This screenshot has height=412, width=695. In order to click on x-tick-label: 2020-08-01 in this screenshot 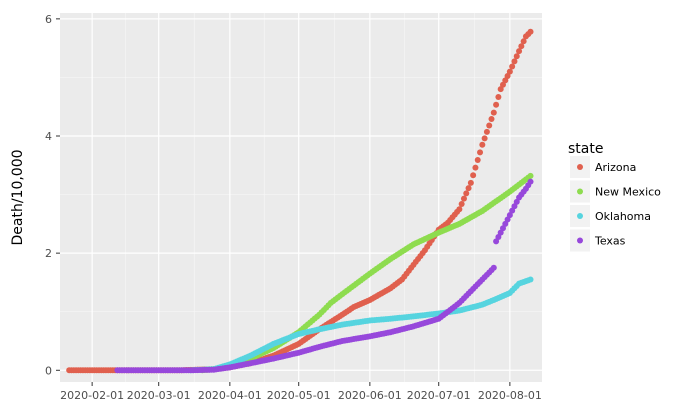, I will do `click(510, 395)`.